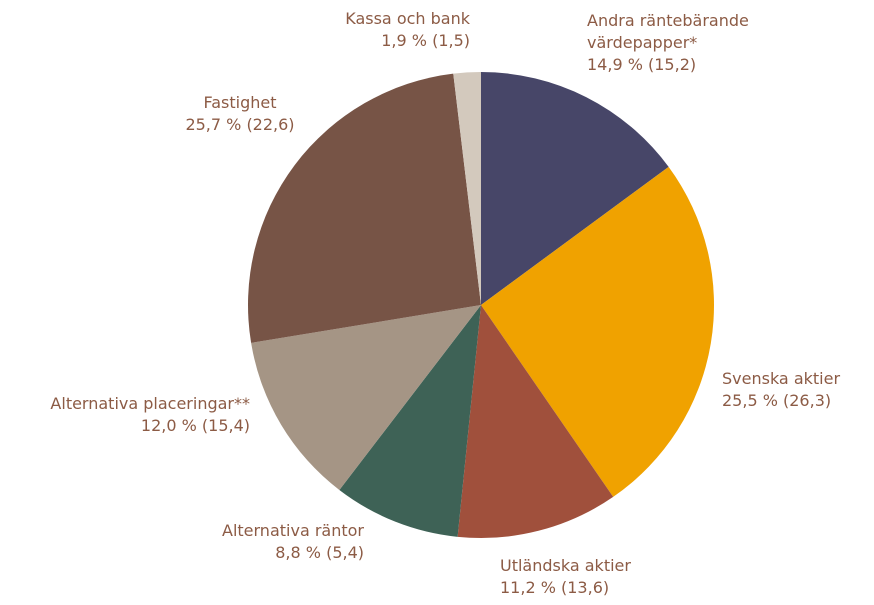 The height and width of the screenshot is (605, 874). What do you see at coordinates (264, 542) in the screenshot?
I see `slice-label: Alternativa räntor 8,8 % (5,4)` at bounding box center [264, 542].